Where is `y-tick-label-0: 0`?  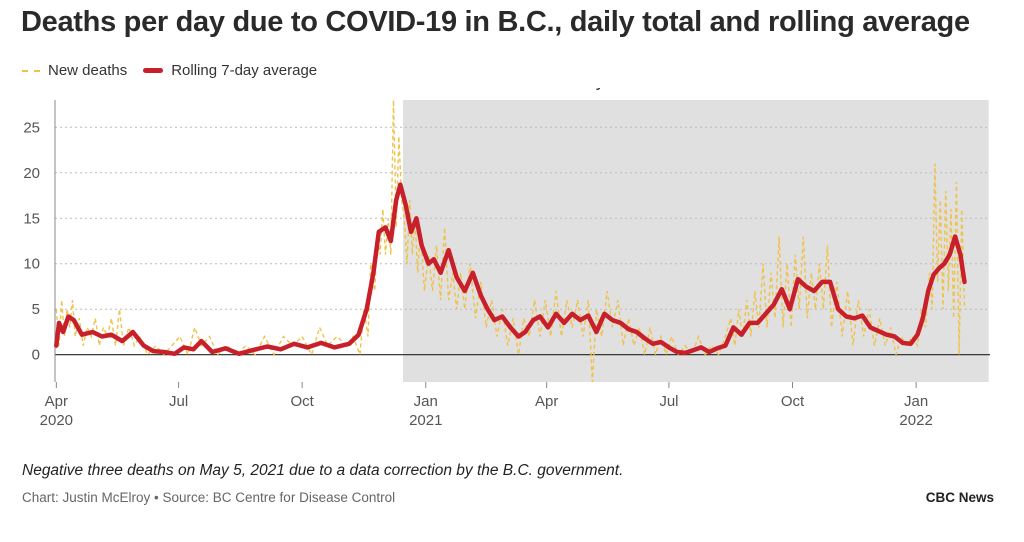
y-tick-label-0: 0 is located at coordinates (36, 355).